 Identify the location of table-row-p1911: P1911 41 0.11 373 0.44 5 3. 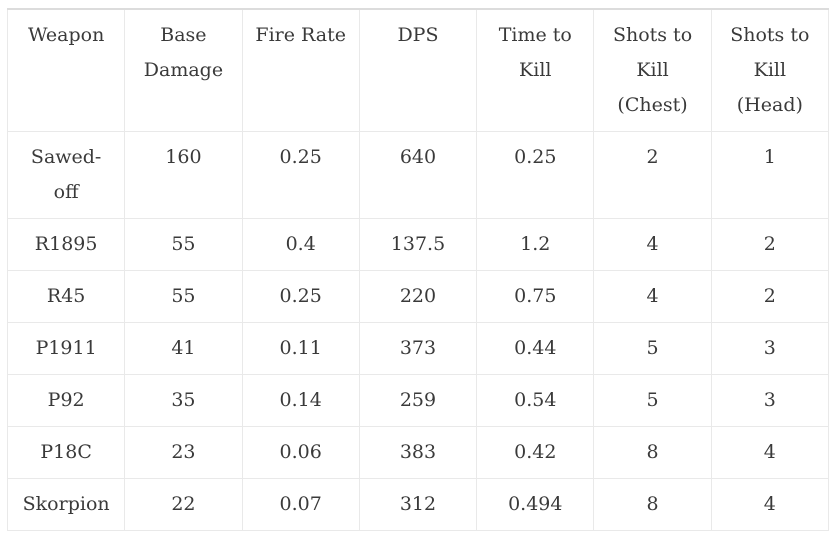
(418, 348).